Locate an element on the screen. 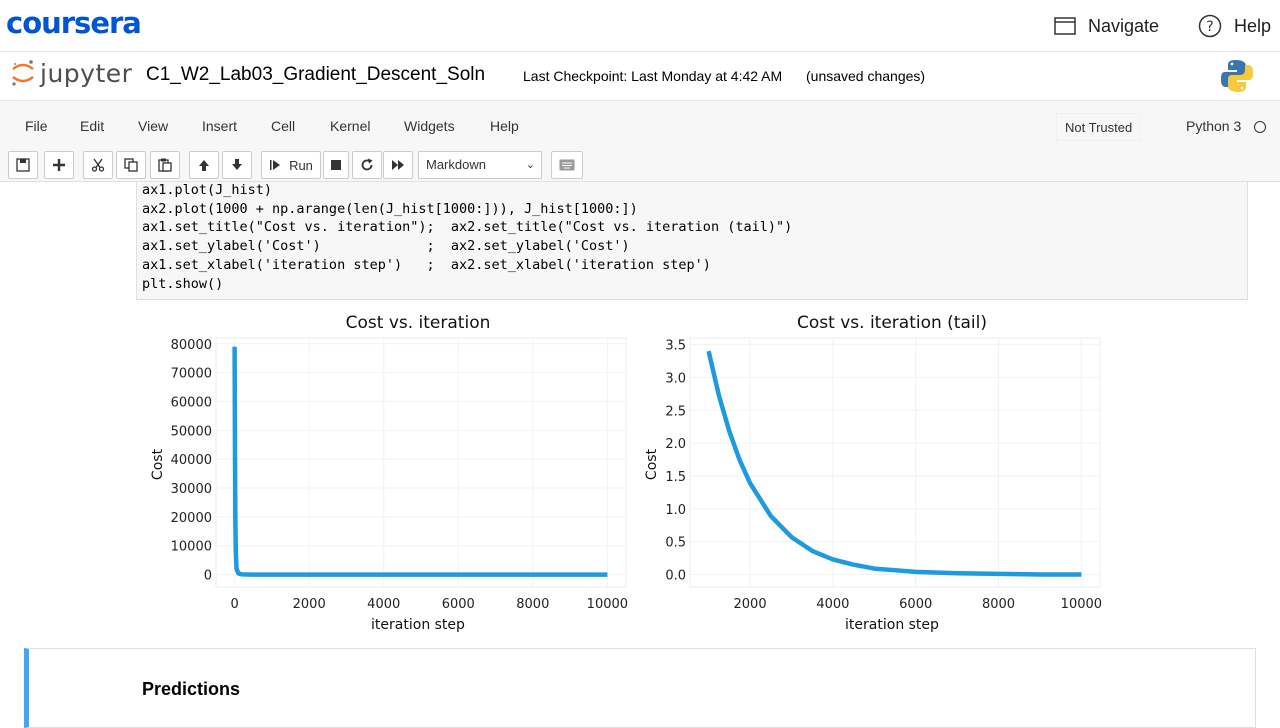 This screenshot has height=728, width=1280. y-tick-label: 3.0 is located at coordinates (675, 378).